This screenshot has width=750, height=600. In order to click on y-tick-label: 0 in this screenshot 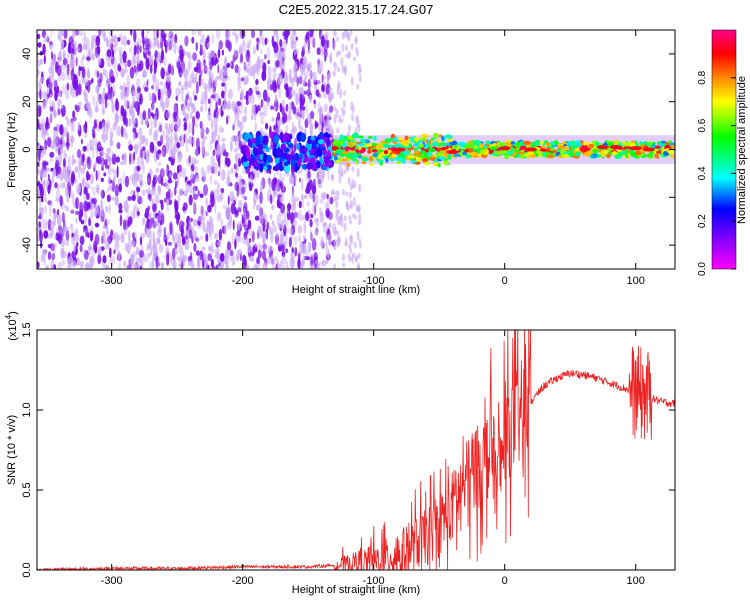, I will do `click(27, 149)`.